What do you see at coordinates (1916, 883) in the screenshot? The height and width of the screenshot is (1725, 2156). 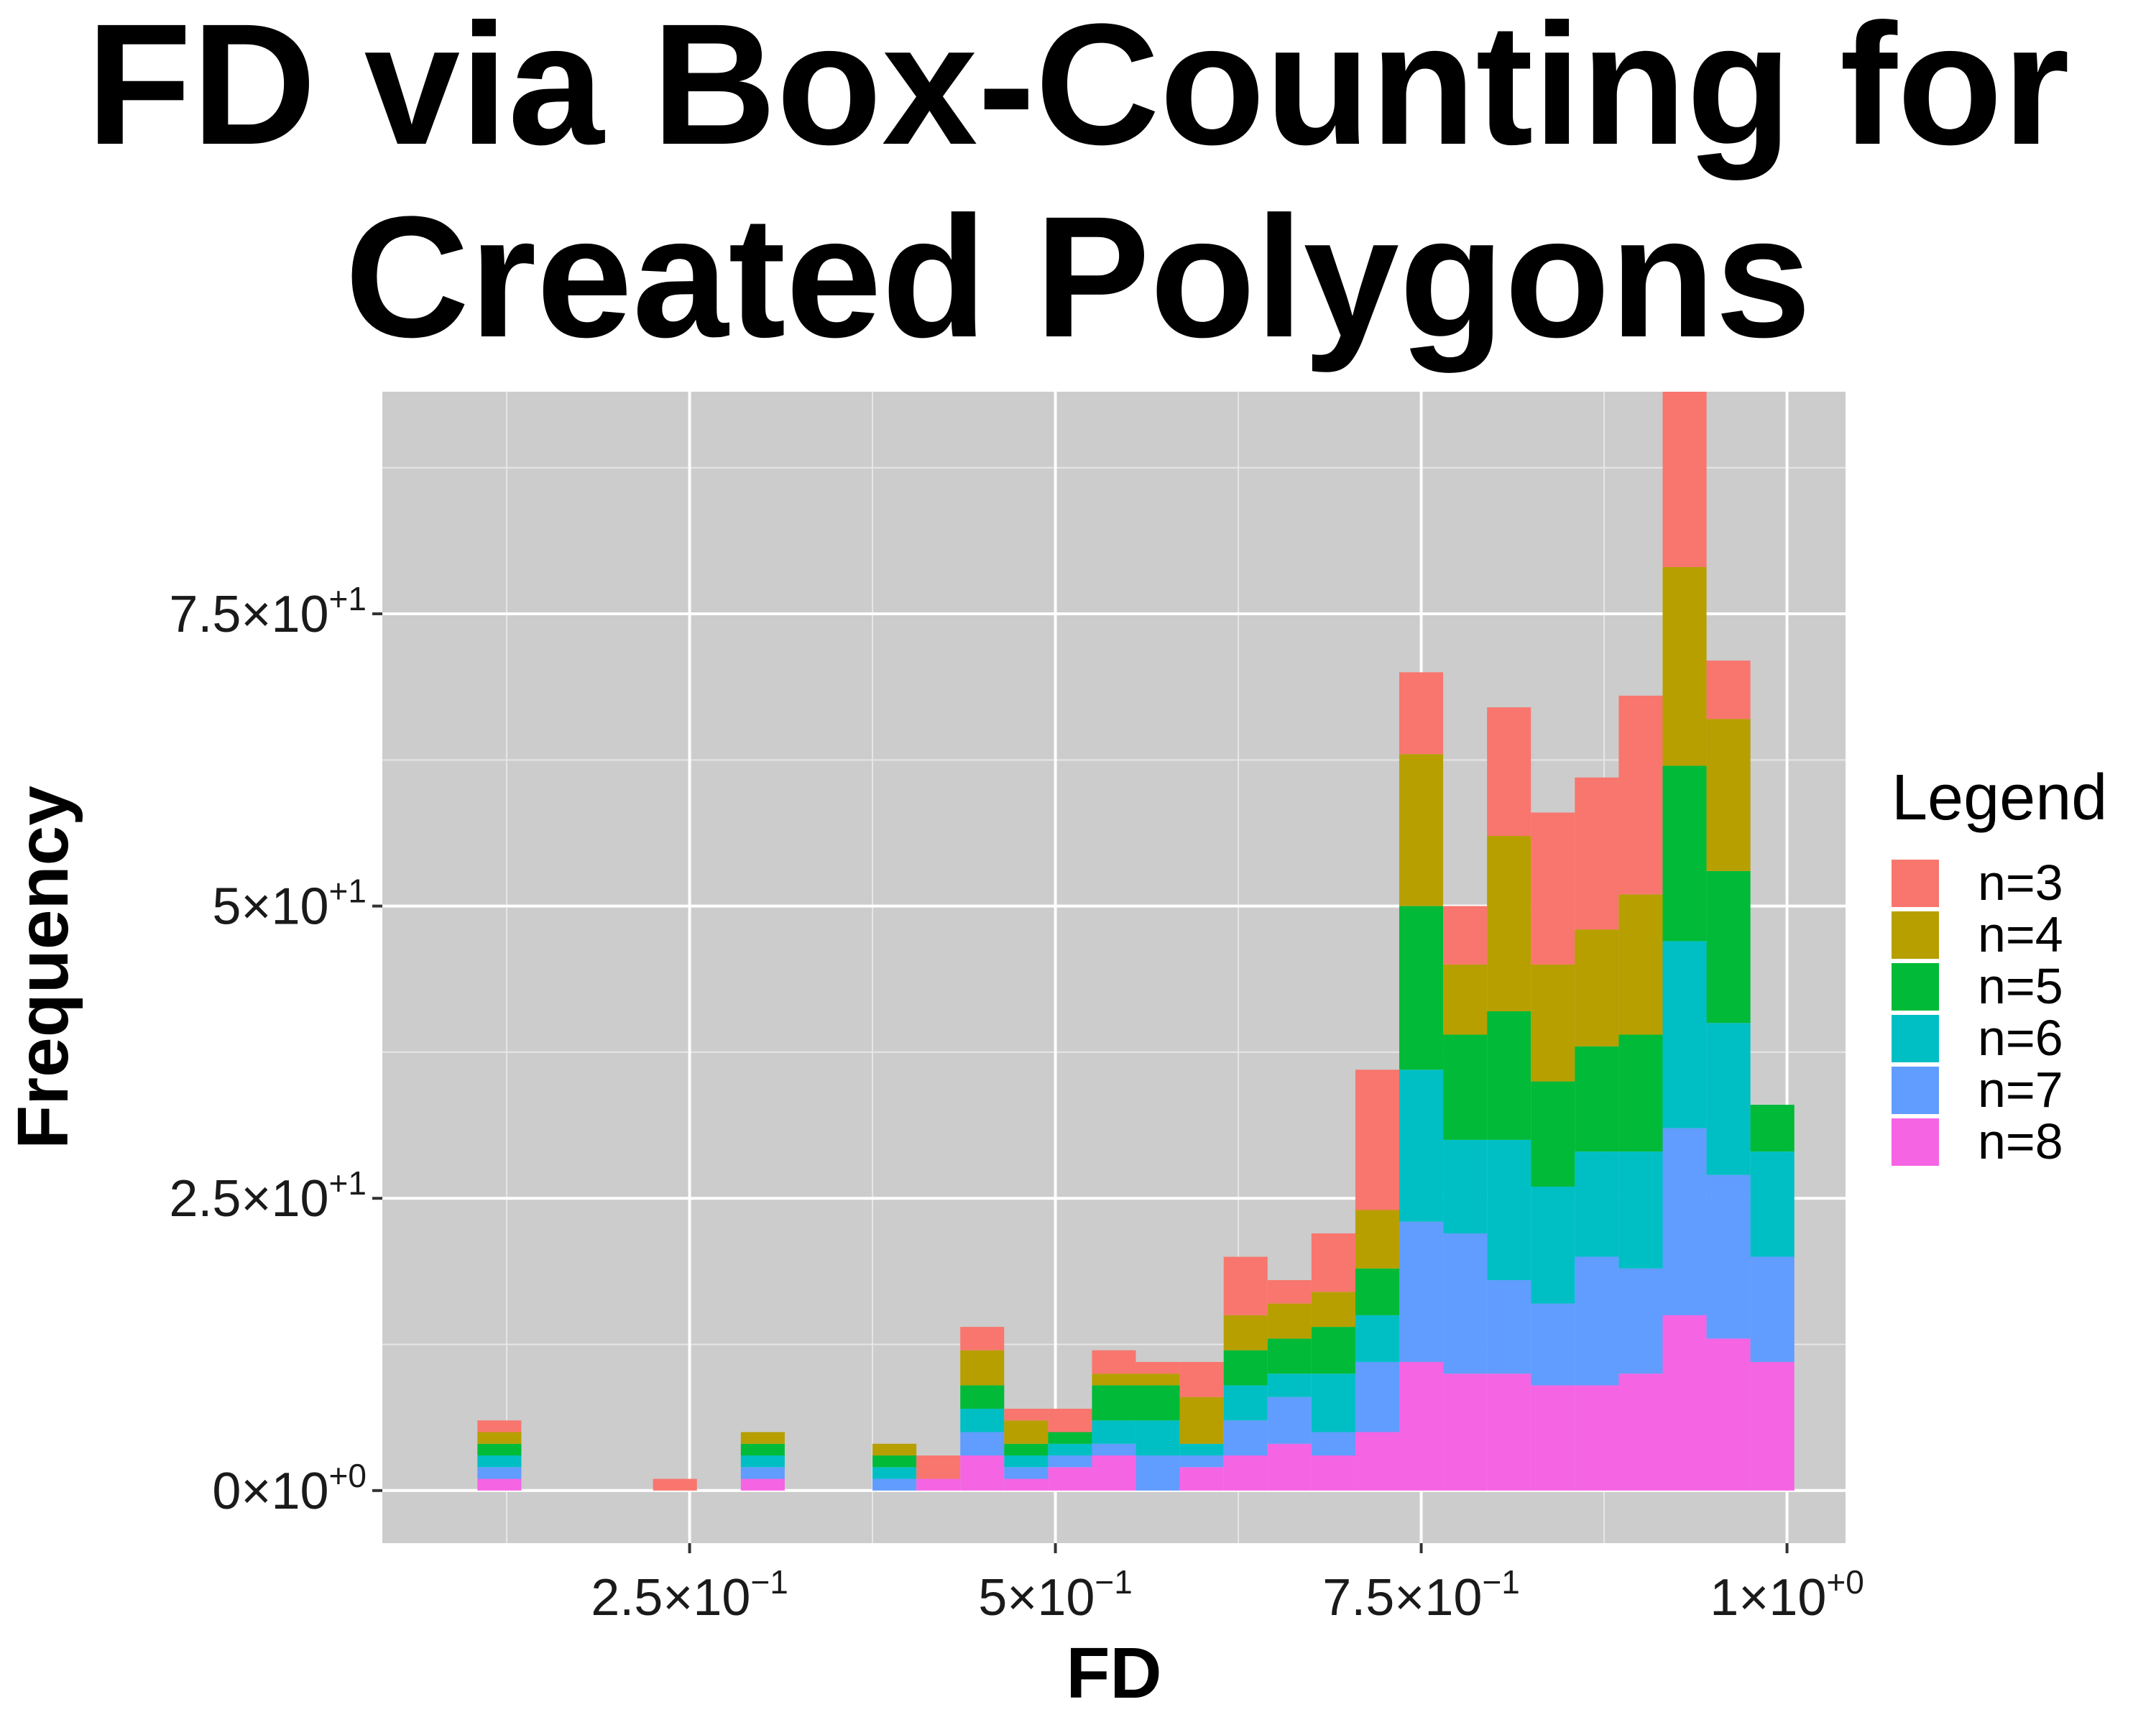 I see `legend-key-n3` at bounding box center [1916, 883].